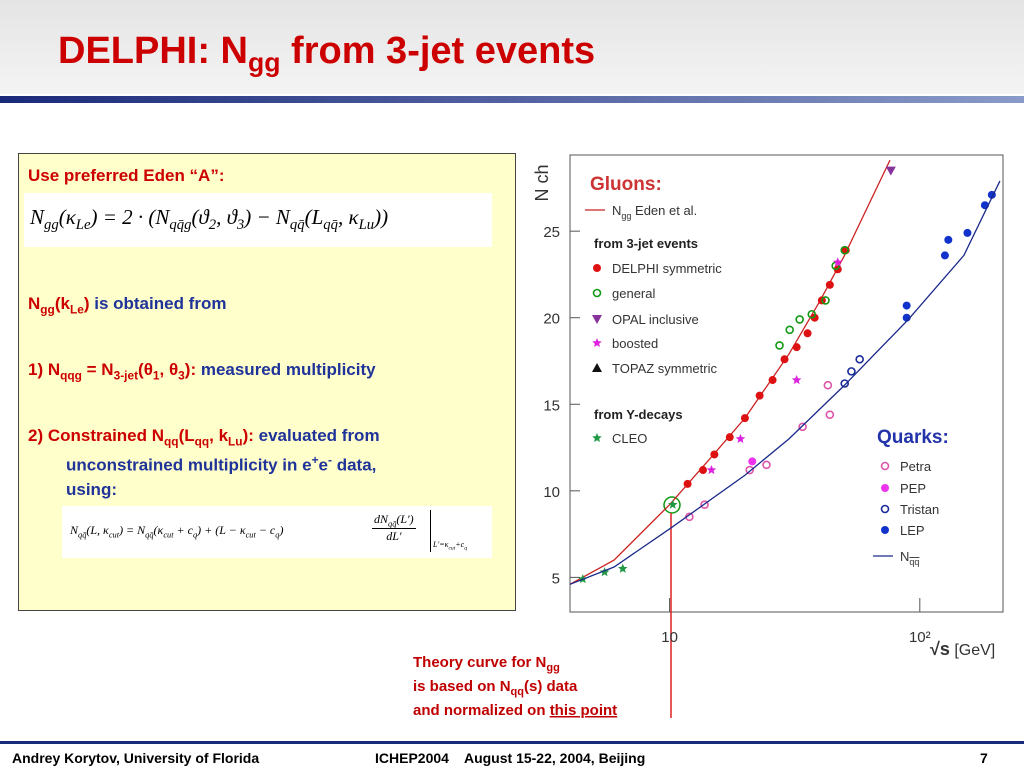  What do you see at coordinates (265, 530) in the screenshot?
I see `f: − c` at bounding box center [265, 530].